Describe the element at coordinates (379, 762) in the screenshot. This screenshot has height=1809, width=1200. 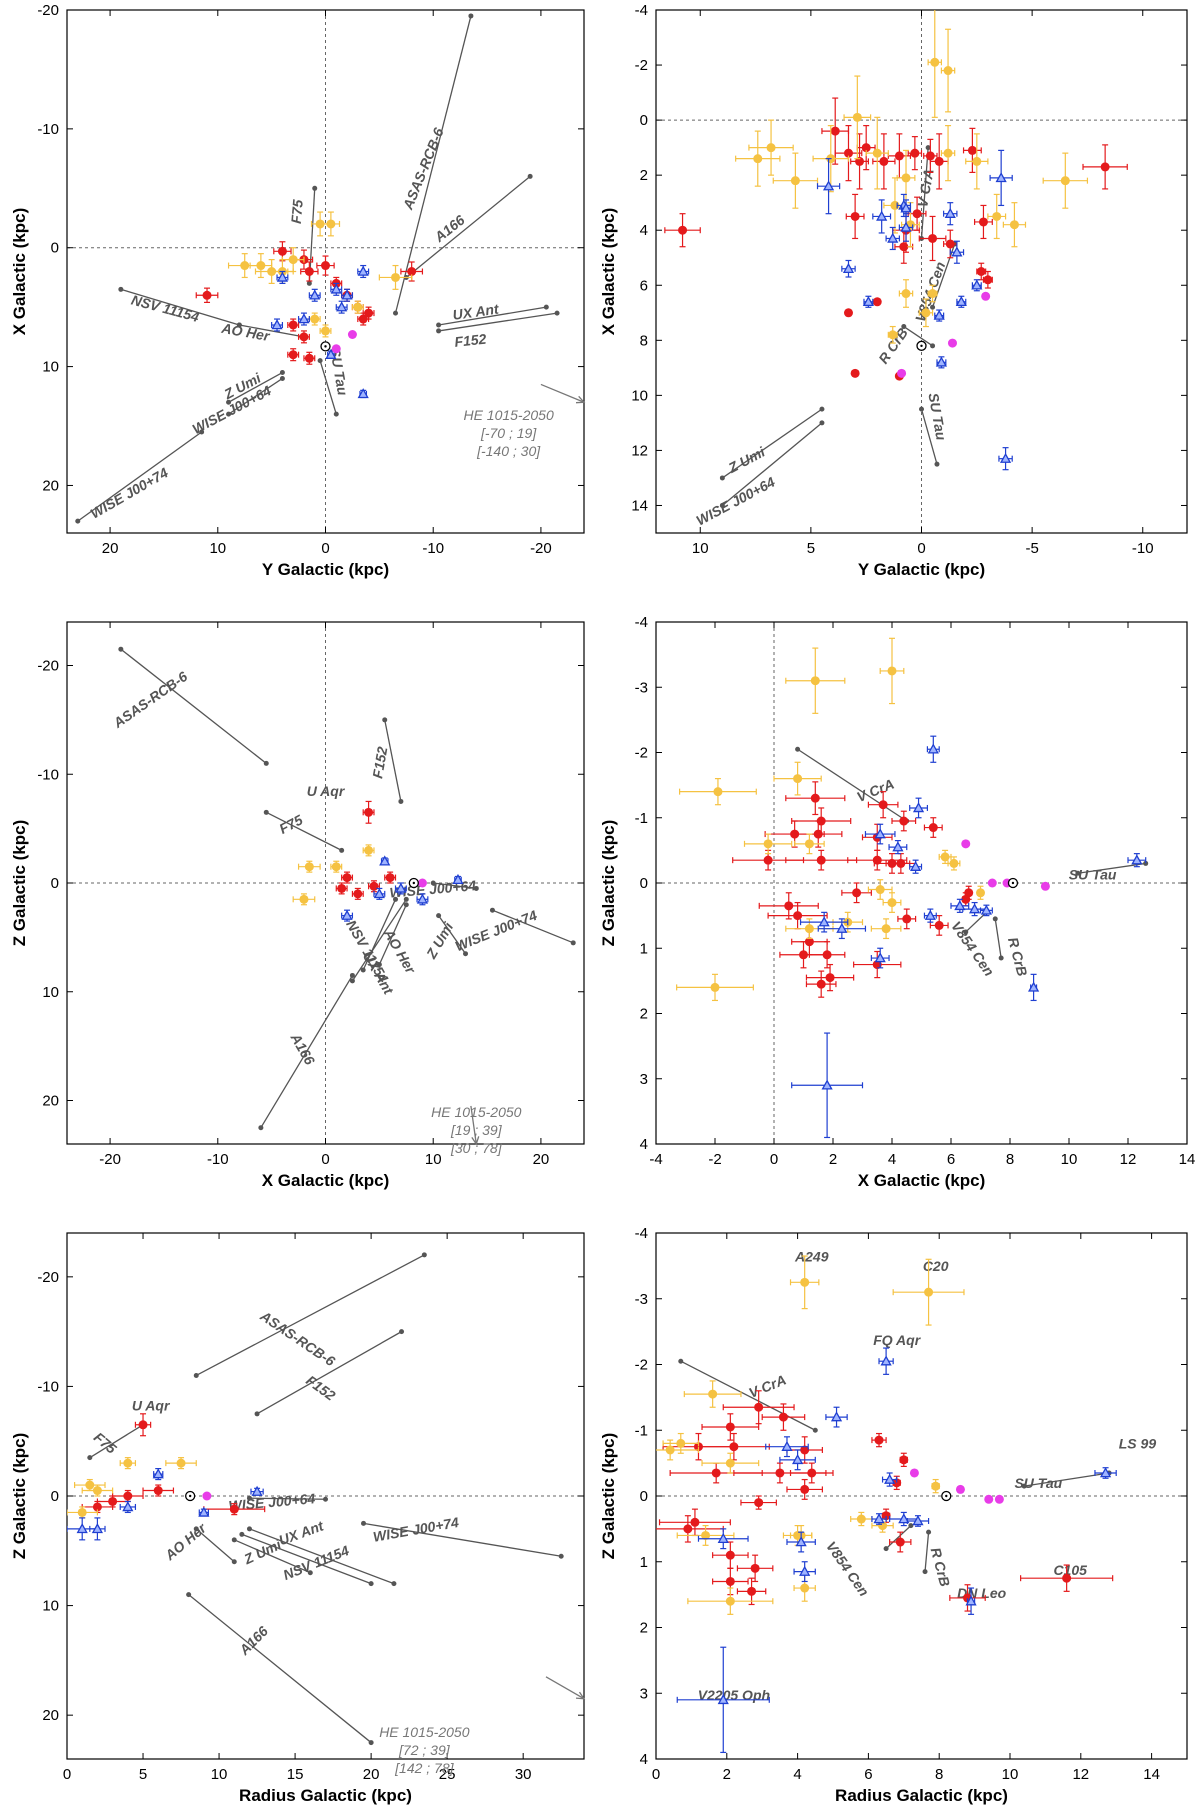
I see `trajectory-label: F152` at that location.